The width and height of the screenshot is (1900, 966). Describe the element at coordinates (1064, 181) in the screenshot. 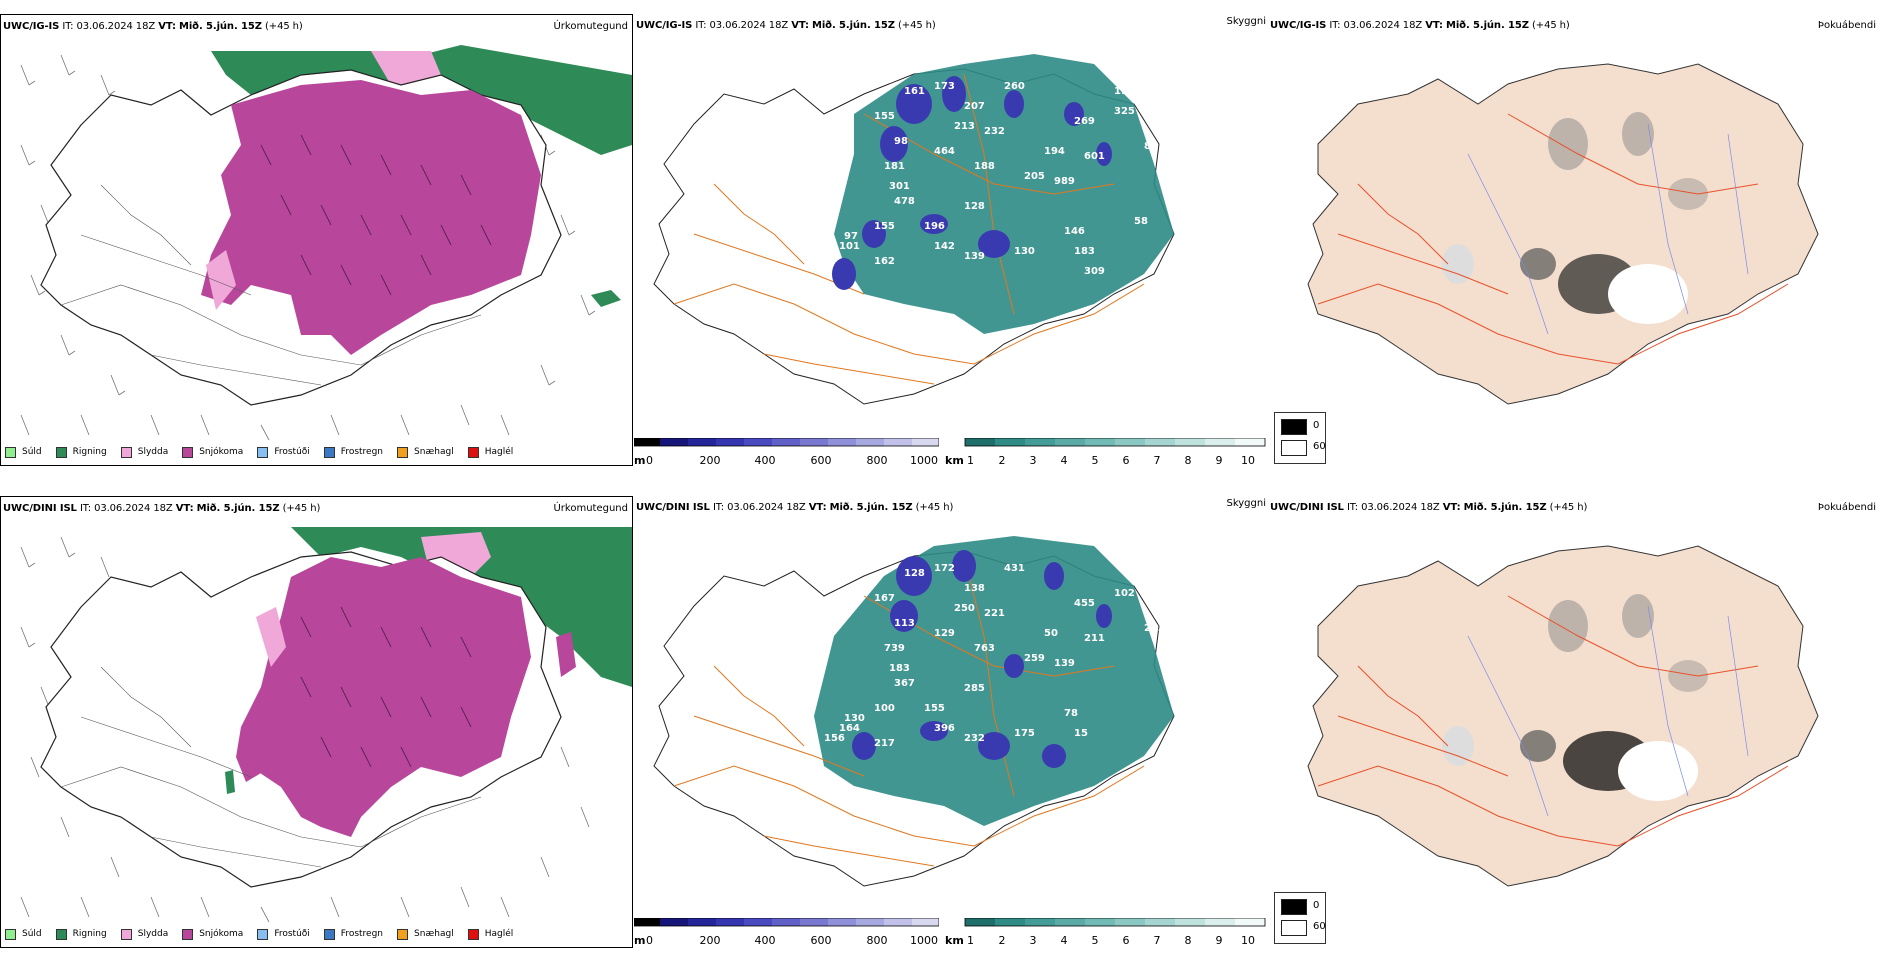

I see `cloud-base-value: 989` at that location.